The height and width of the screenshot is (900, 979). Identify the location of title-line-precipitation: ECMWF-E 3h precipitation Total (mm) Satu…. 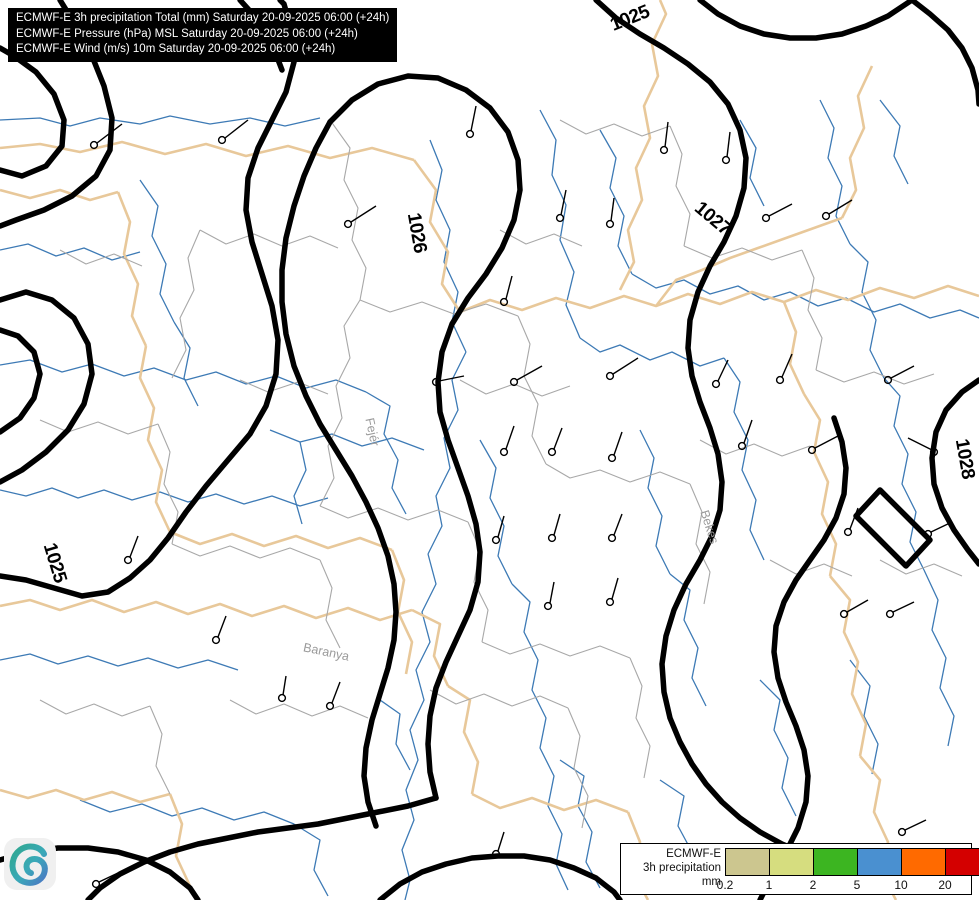
(203, 18).